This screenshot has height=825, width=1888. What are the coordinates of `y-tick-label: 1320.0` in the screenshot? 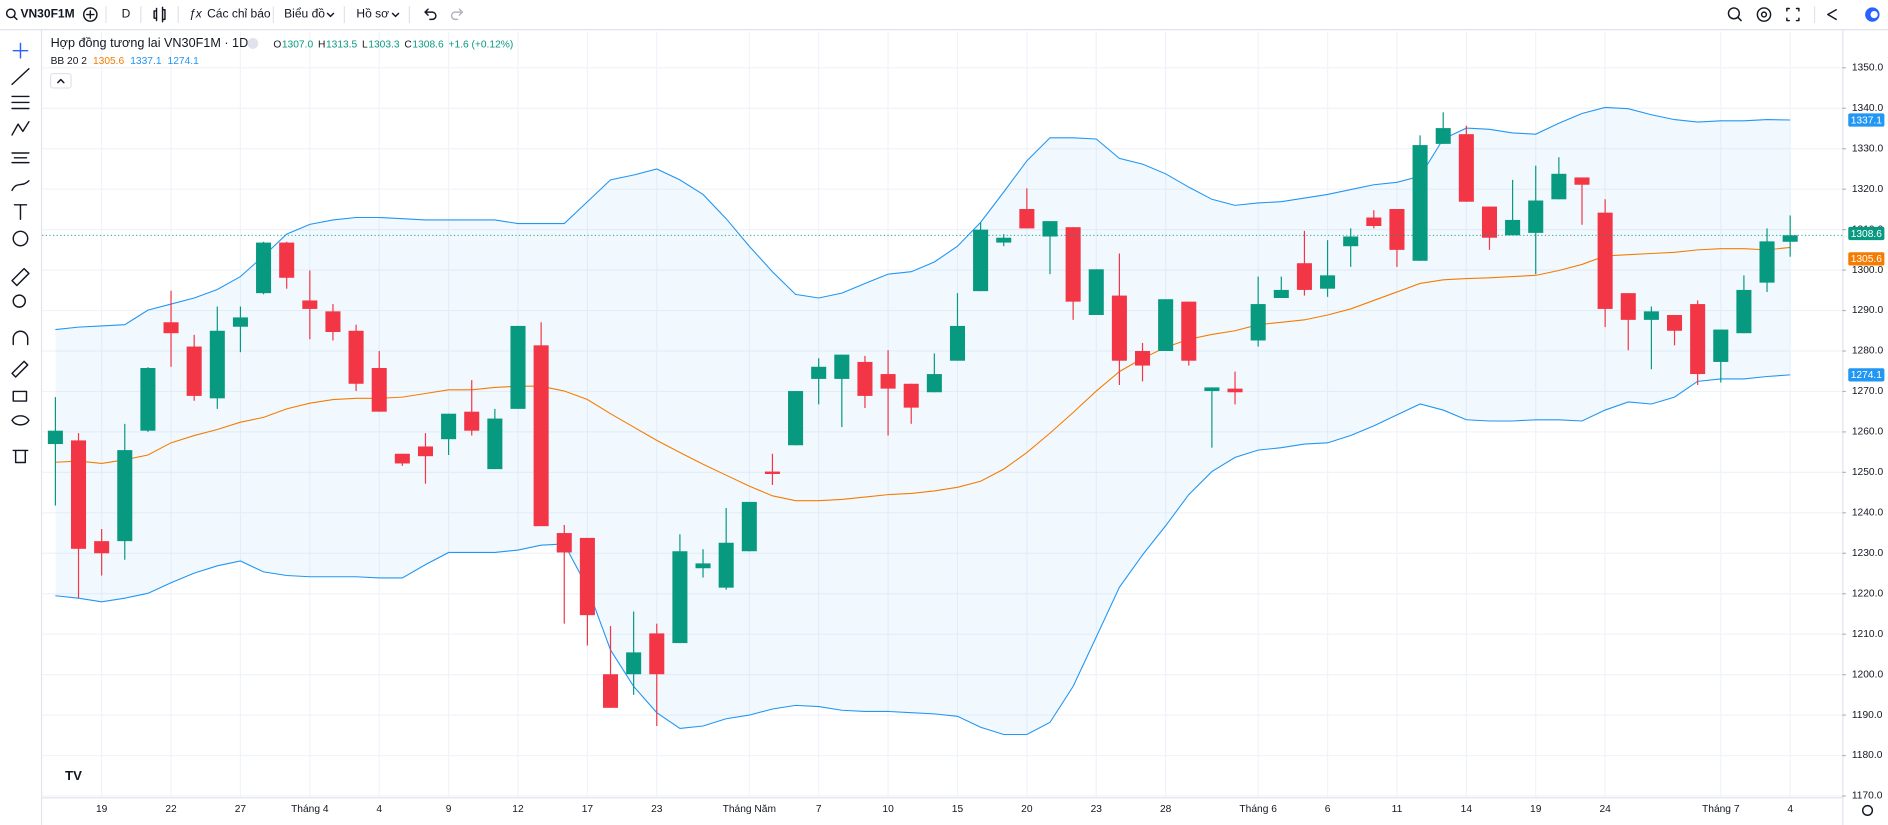 It's located at (1868, 189).